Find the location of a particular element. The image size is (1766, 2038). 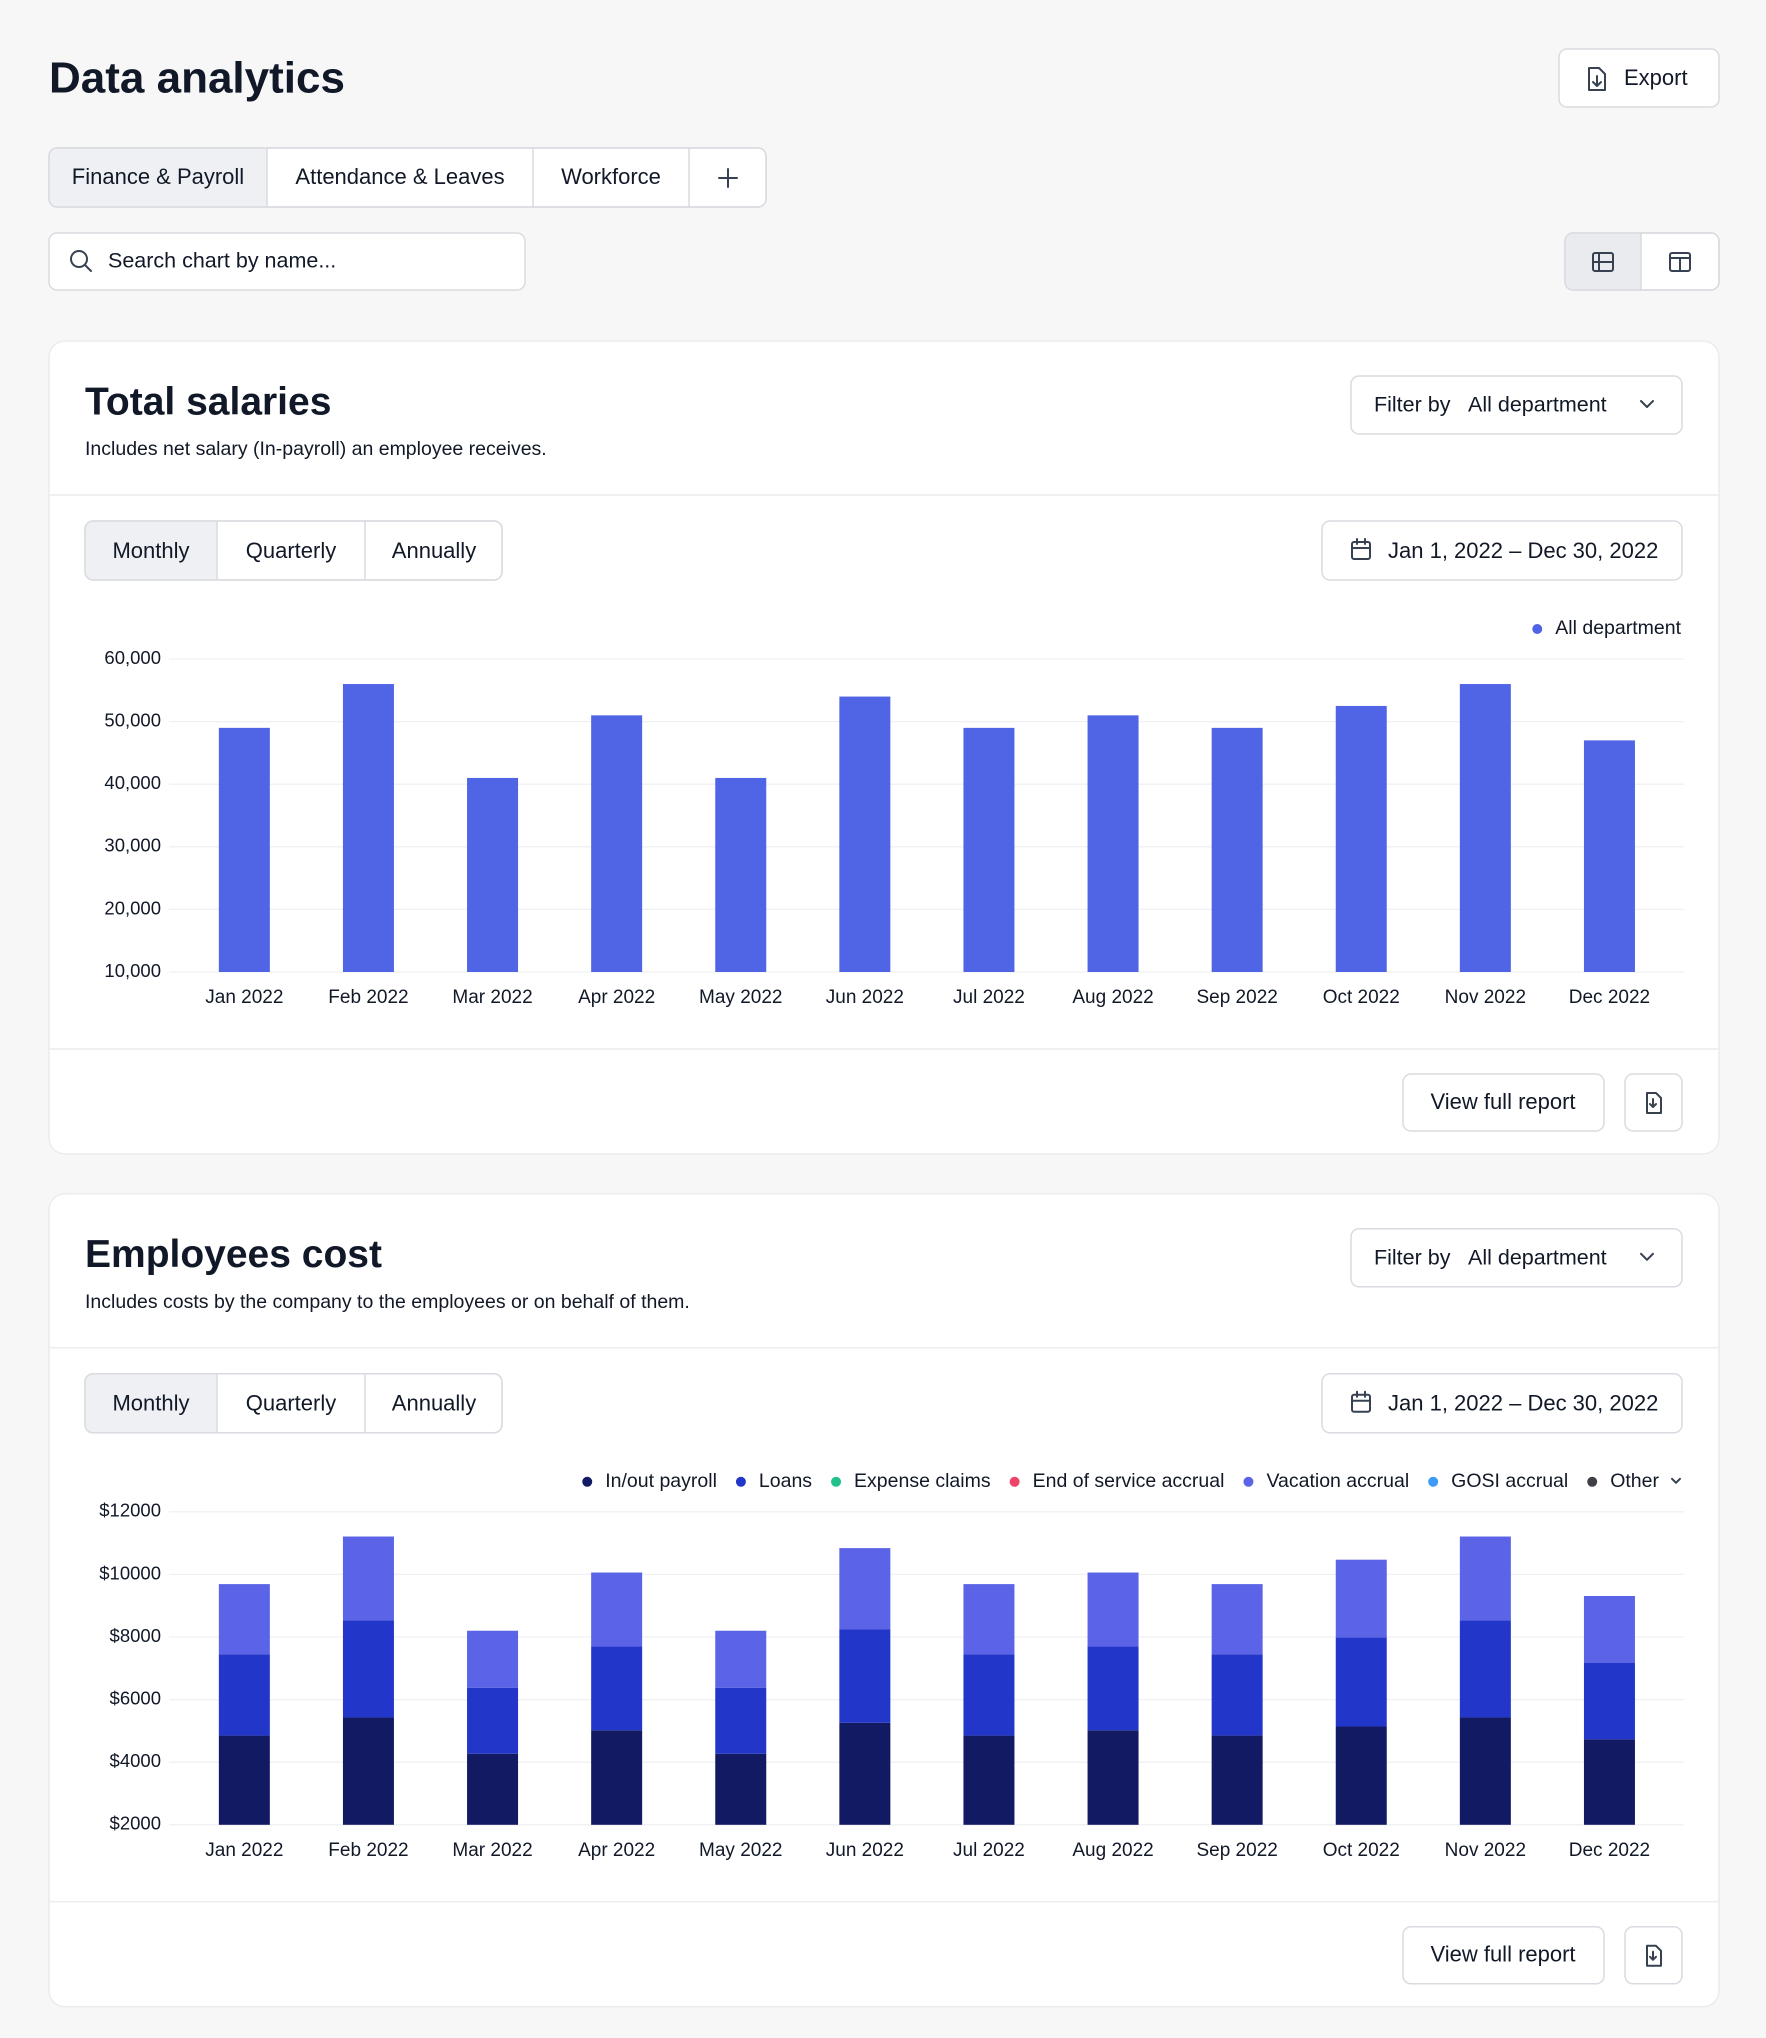

tab: Finance & Payroll is located at coordinates (158, 176).